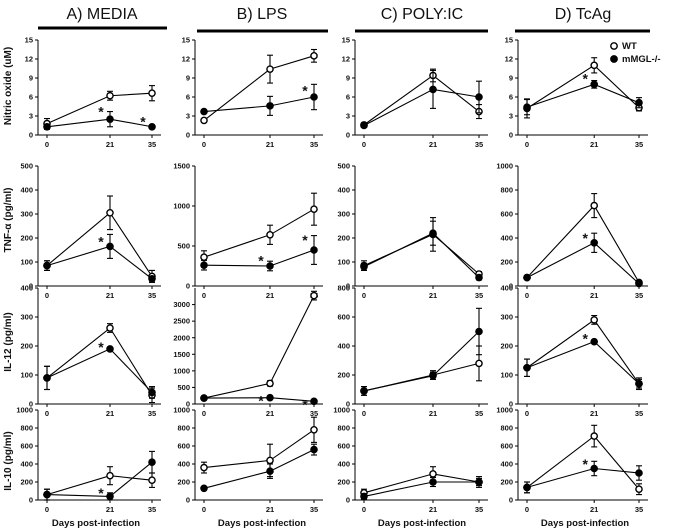 Image resolution: width=684 pixels, height=532 pixels. Describe the element at coordinates (8, 219) in the screenshot. I see `row-ylabel-tnf: TNF-α (pg/ml)` at that location.